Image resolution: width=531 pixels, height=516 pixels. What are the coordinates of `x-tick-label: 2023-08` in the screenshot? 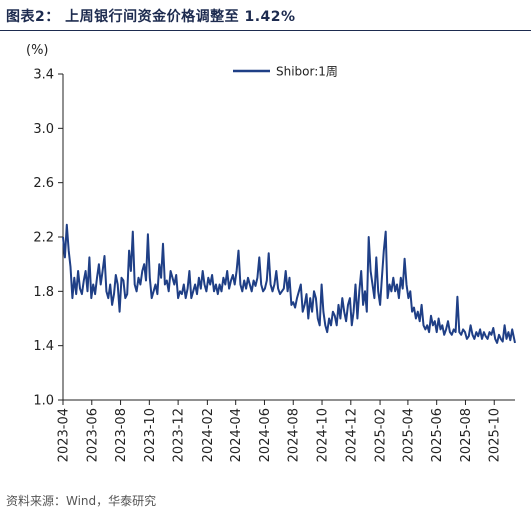 It's located at (121, 435).